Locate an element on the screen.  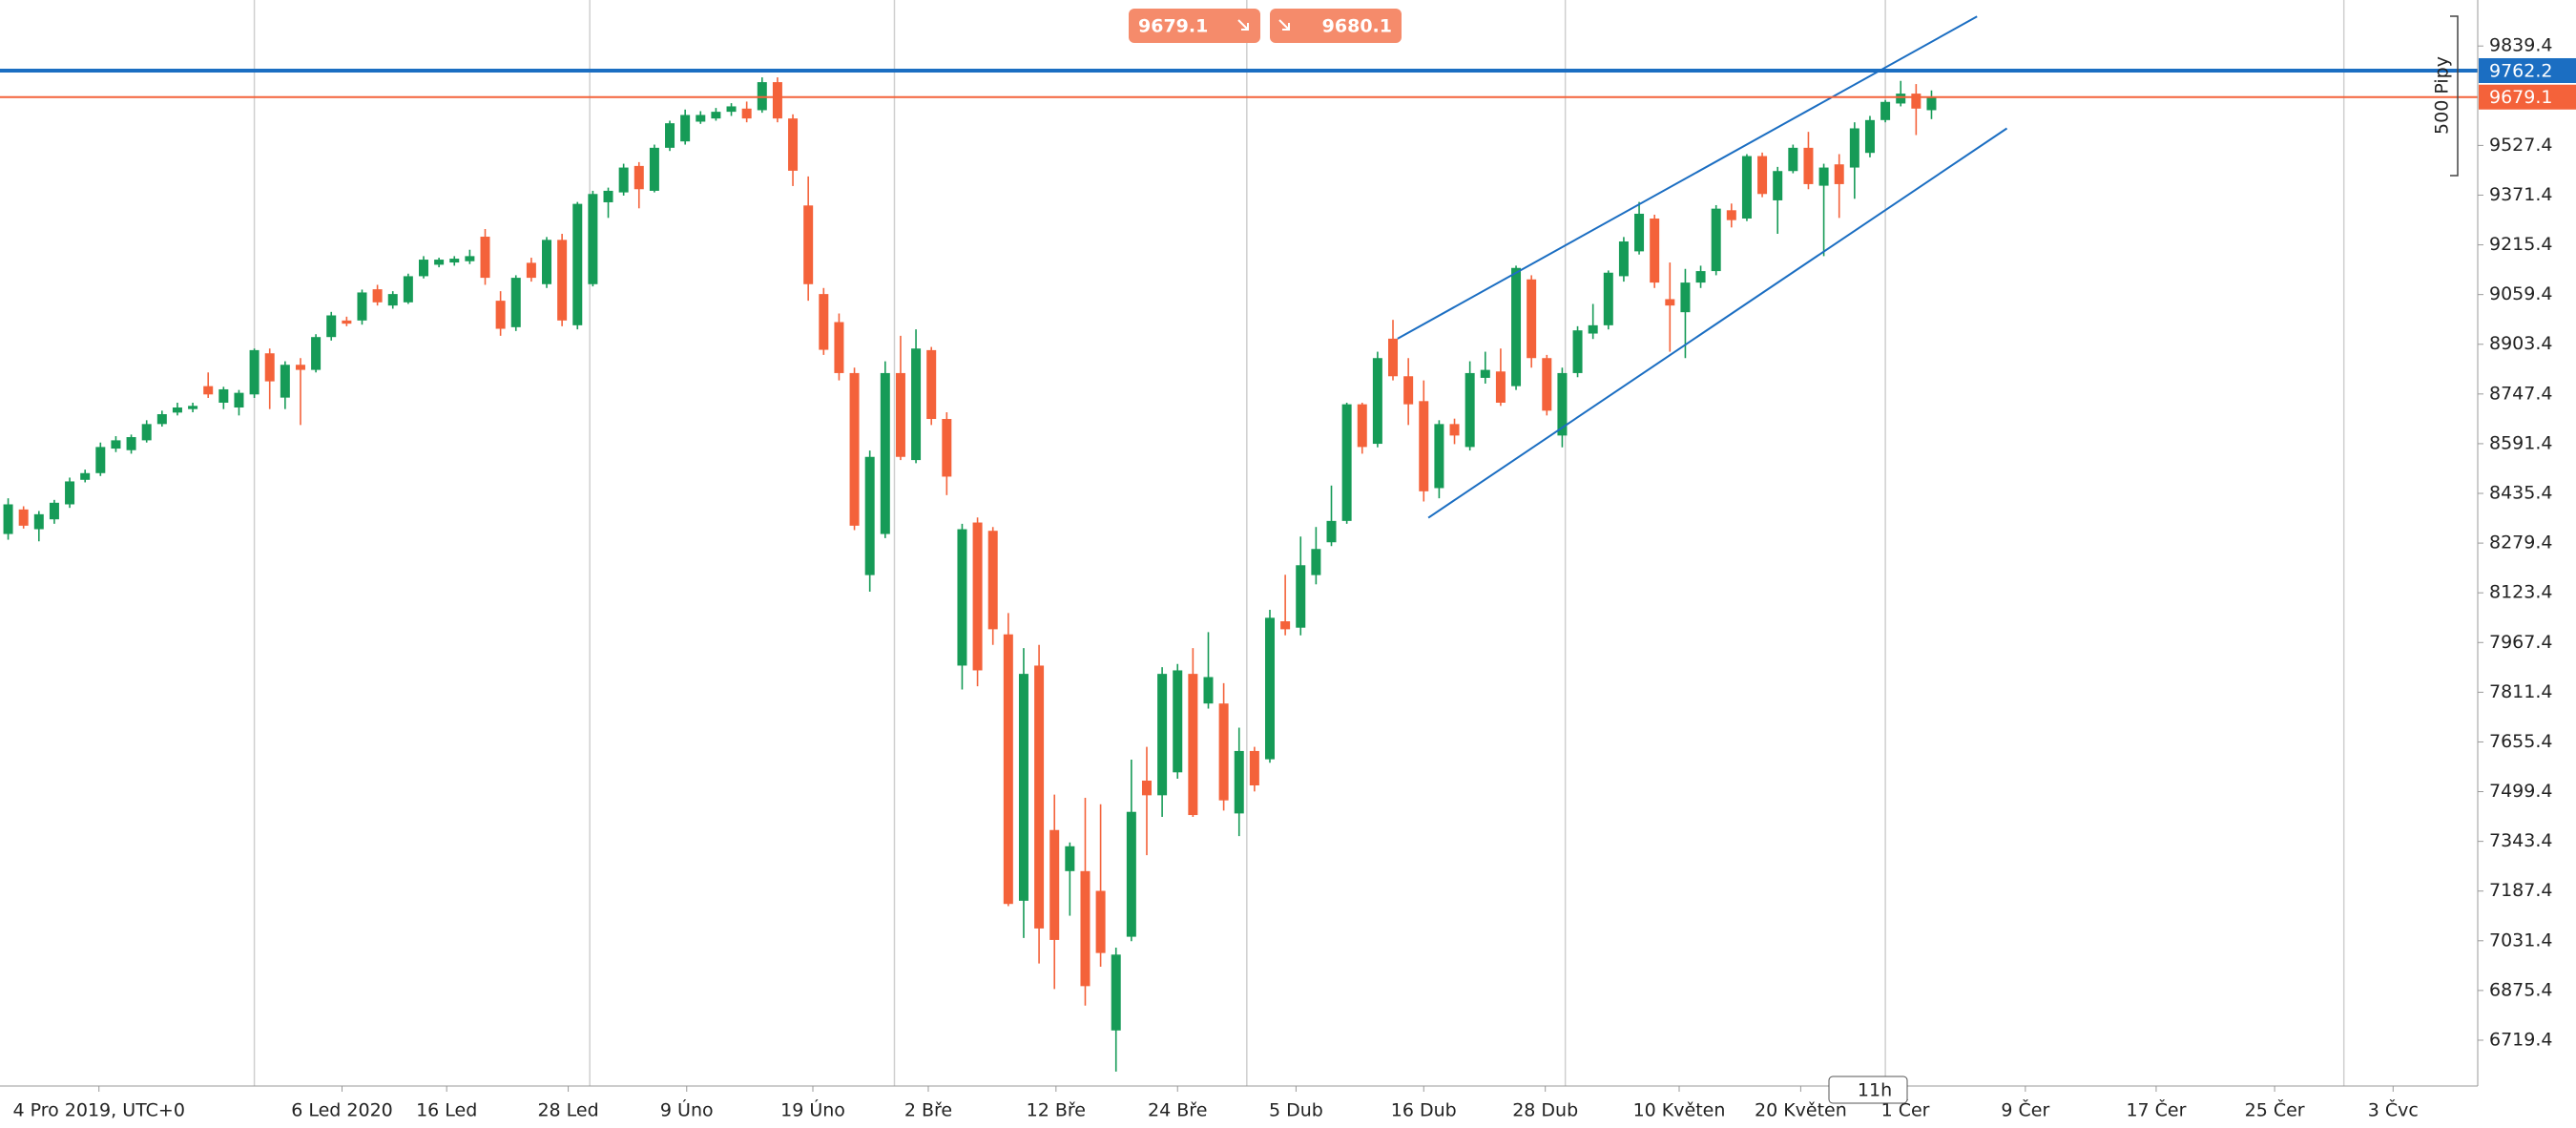
y-tick-label: 9527.4 is located at coordinates (2520, 145).